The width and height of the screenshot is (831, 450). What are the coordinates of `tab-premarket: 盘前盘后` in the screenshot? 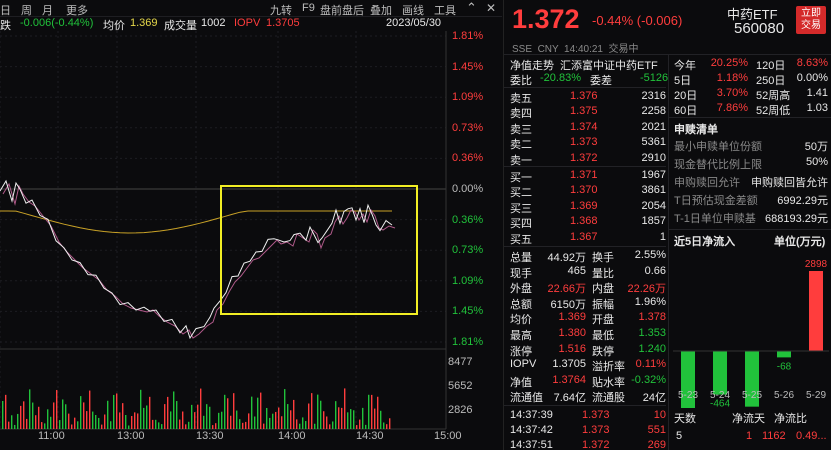 It's located at (342, 11).